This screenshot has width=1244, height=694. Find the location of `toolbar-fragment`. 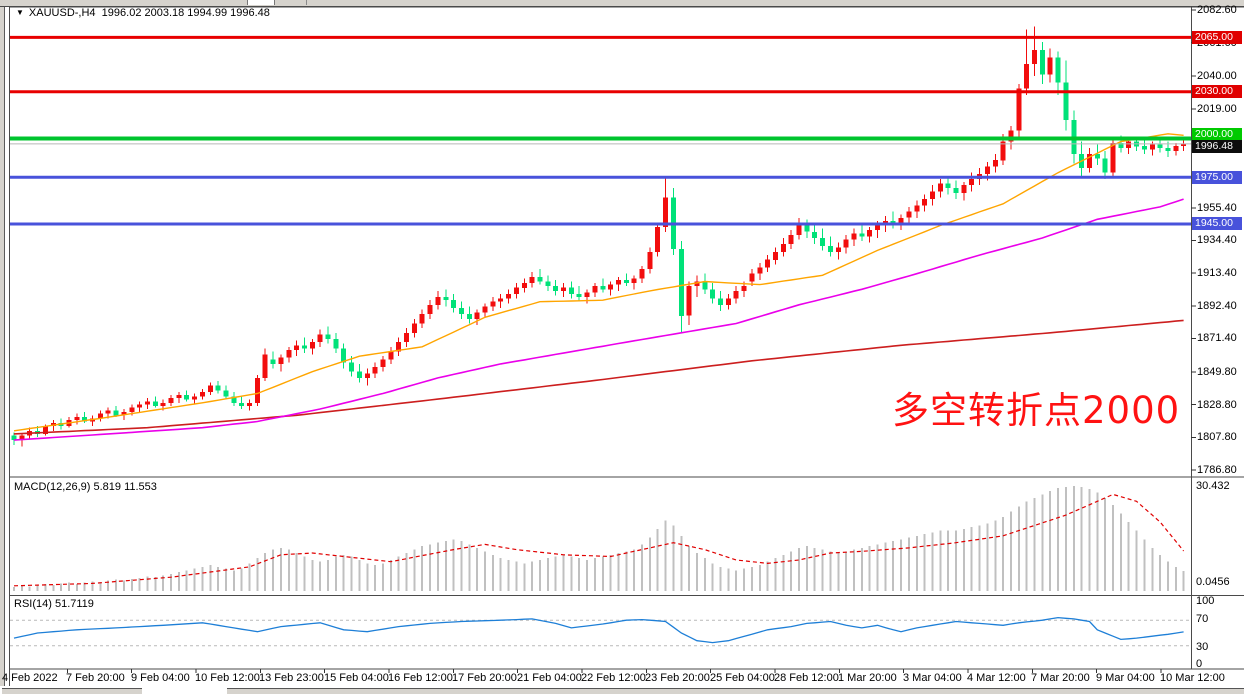

toolbar-fragment is located at coordinates (622, 3).